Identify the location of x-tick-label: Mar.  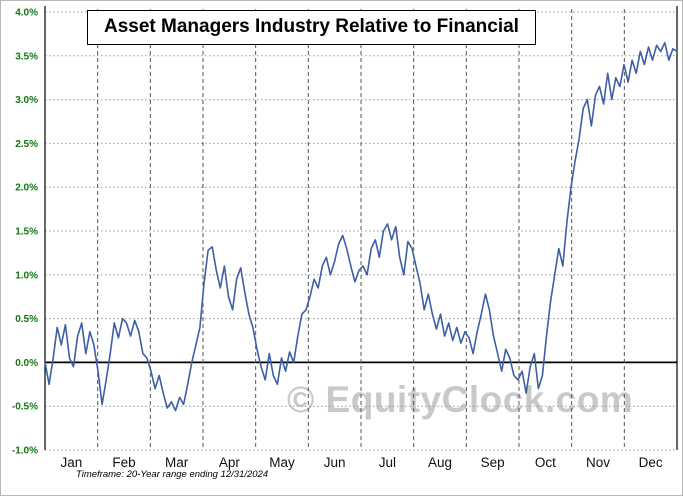
(177, 462).